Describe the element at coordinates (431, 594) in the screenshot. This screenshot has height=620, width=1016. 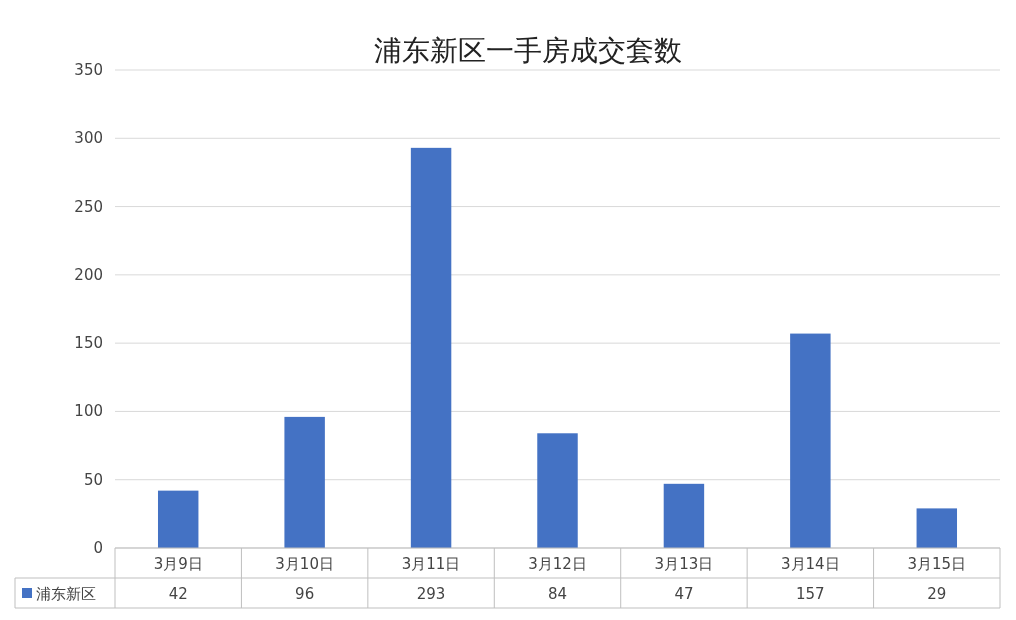
I see `data-label: 293` at that location.